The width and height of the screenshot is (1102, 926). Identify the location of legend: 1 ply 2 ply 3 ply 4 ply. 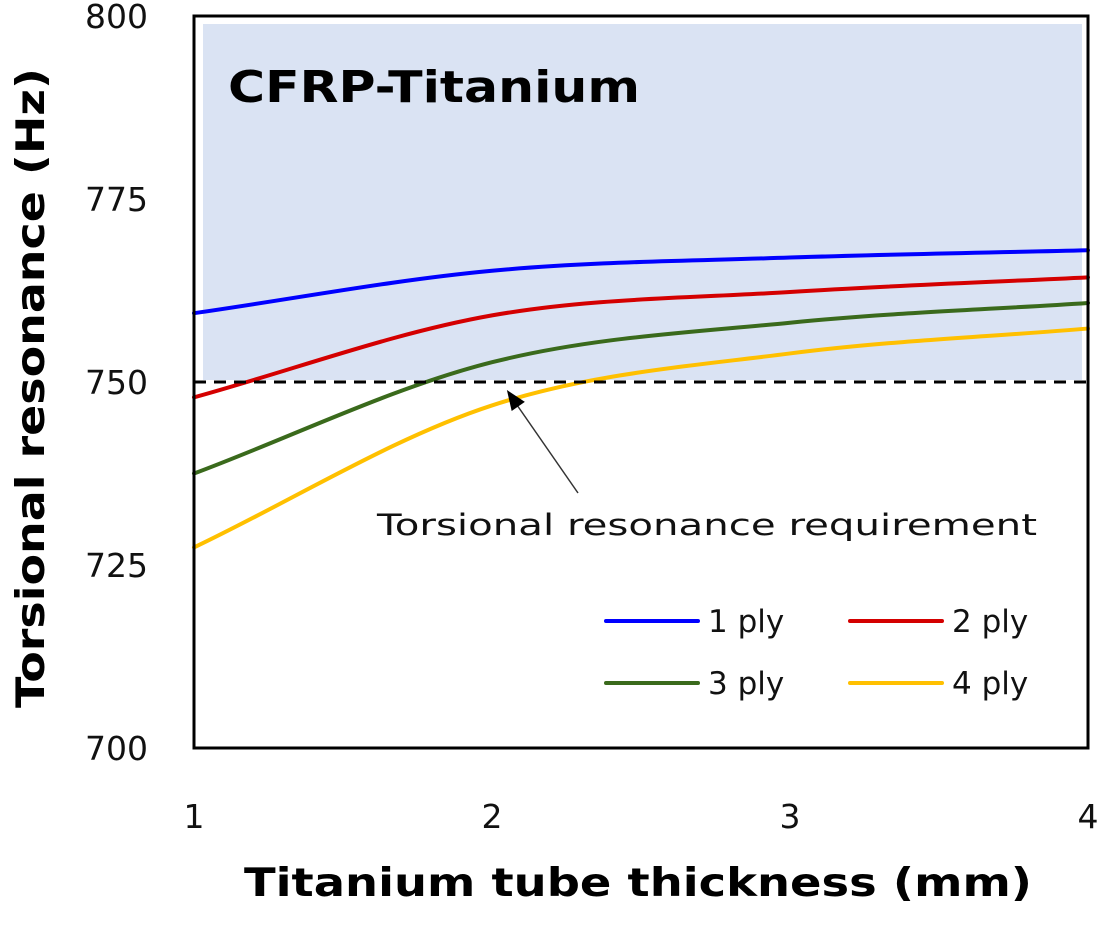
(816, 653).